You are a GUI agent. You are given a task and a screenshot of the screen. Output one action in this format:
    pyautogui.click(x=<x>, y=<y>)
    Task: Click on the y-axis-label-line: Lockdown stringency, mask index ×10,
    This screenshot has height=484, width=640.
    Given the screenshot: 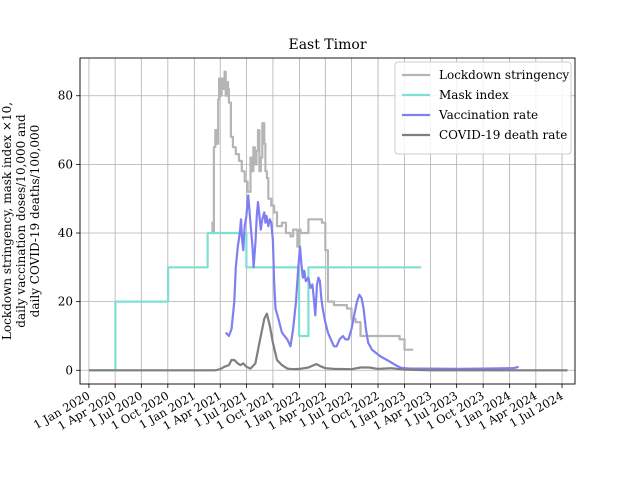 What is the action you would take?
    pyautogui.click(x=7, y=221)
    